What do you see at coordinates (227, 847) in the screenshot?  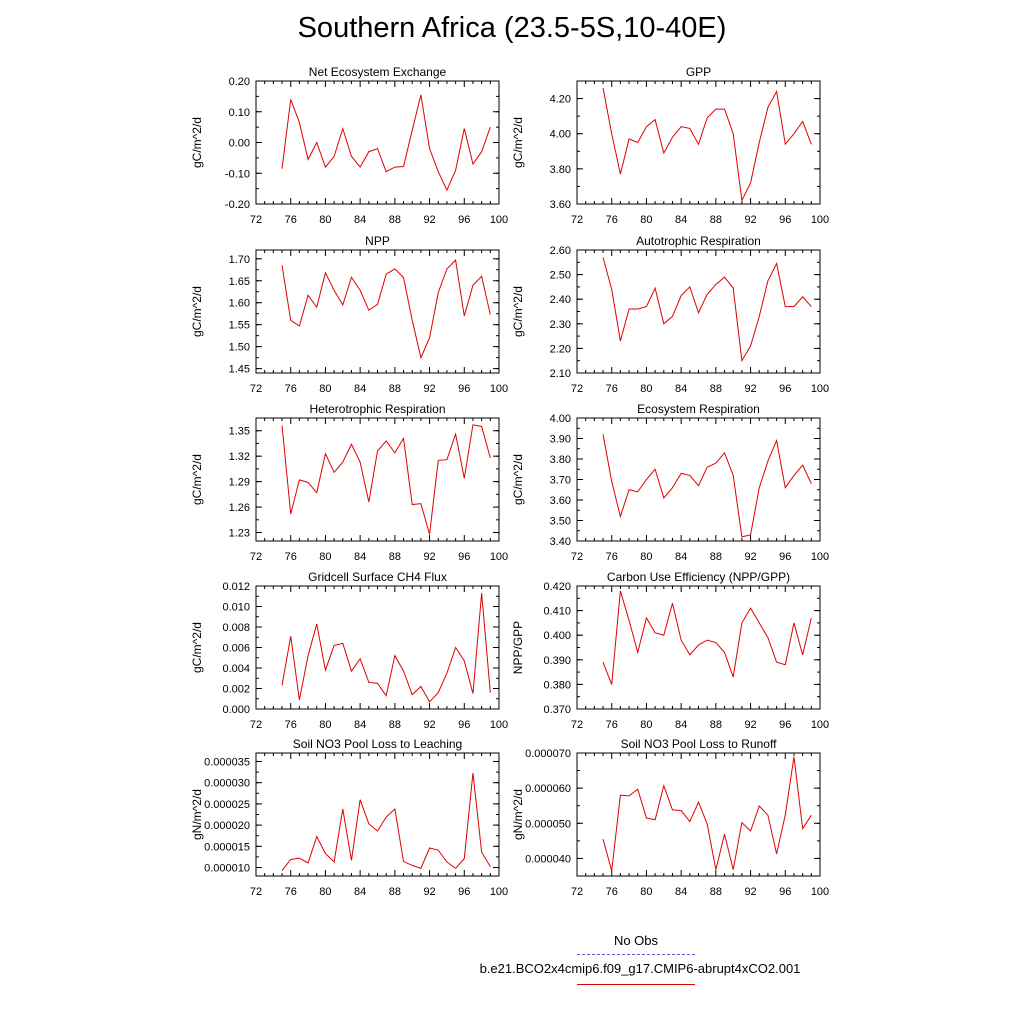 I see `y-tick-label: 0.000015` at bounding box center [227, 847].